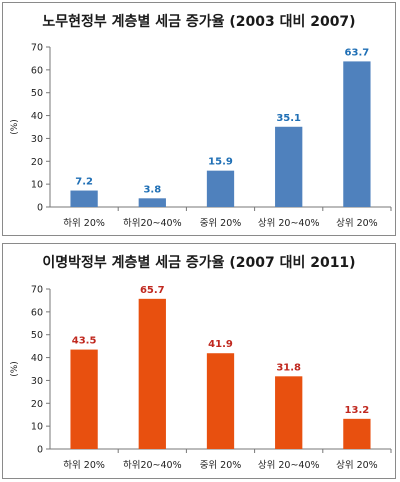 Image resolution: width=400 pixels, height=482 pixels. What do you see at coordinates (84, 341) in the screenshot?
I see `data-label: 43.5` at bounding box center [84, 341].